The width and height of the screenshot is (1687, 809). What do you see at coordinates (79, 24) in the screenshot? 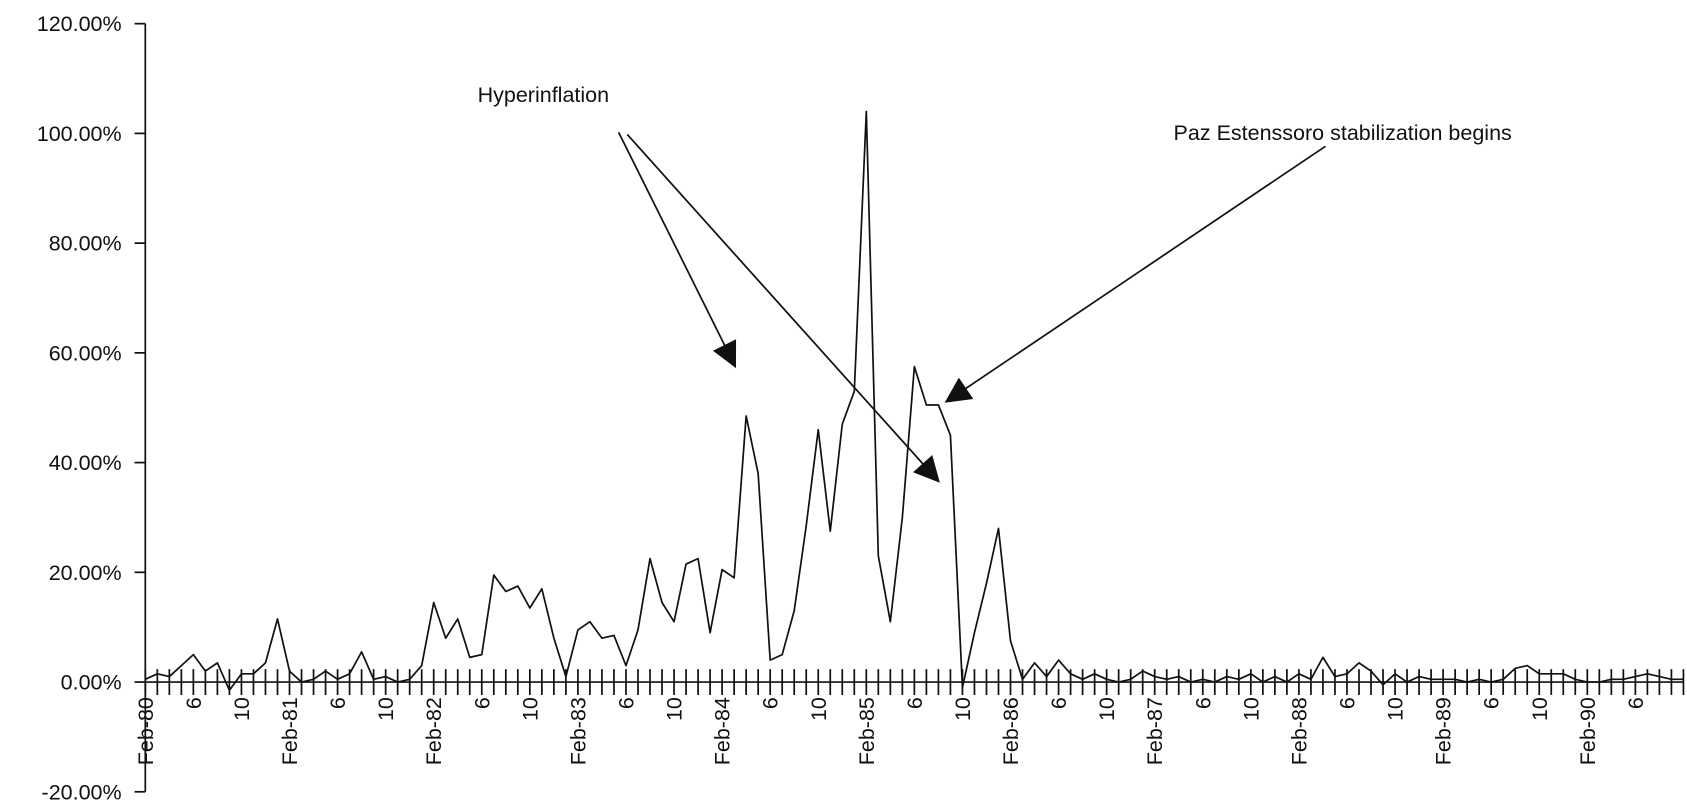
I see `y-tick-label: 120.00%` at bounding box center [79, 24].